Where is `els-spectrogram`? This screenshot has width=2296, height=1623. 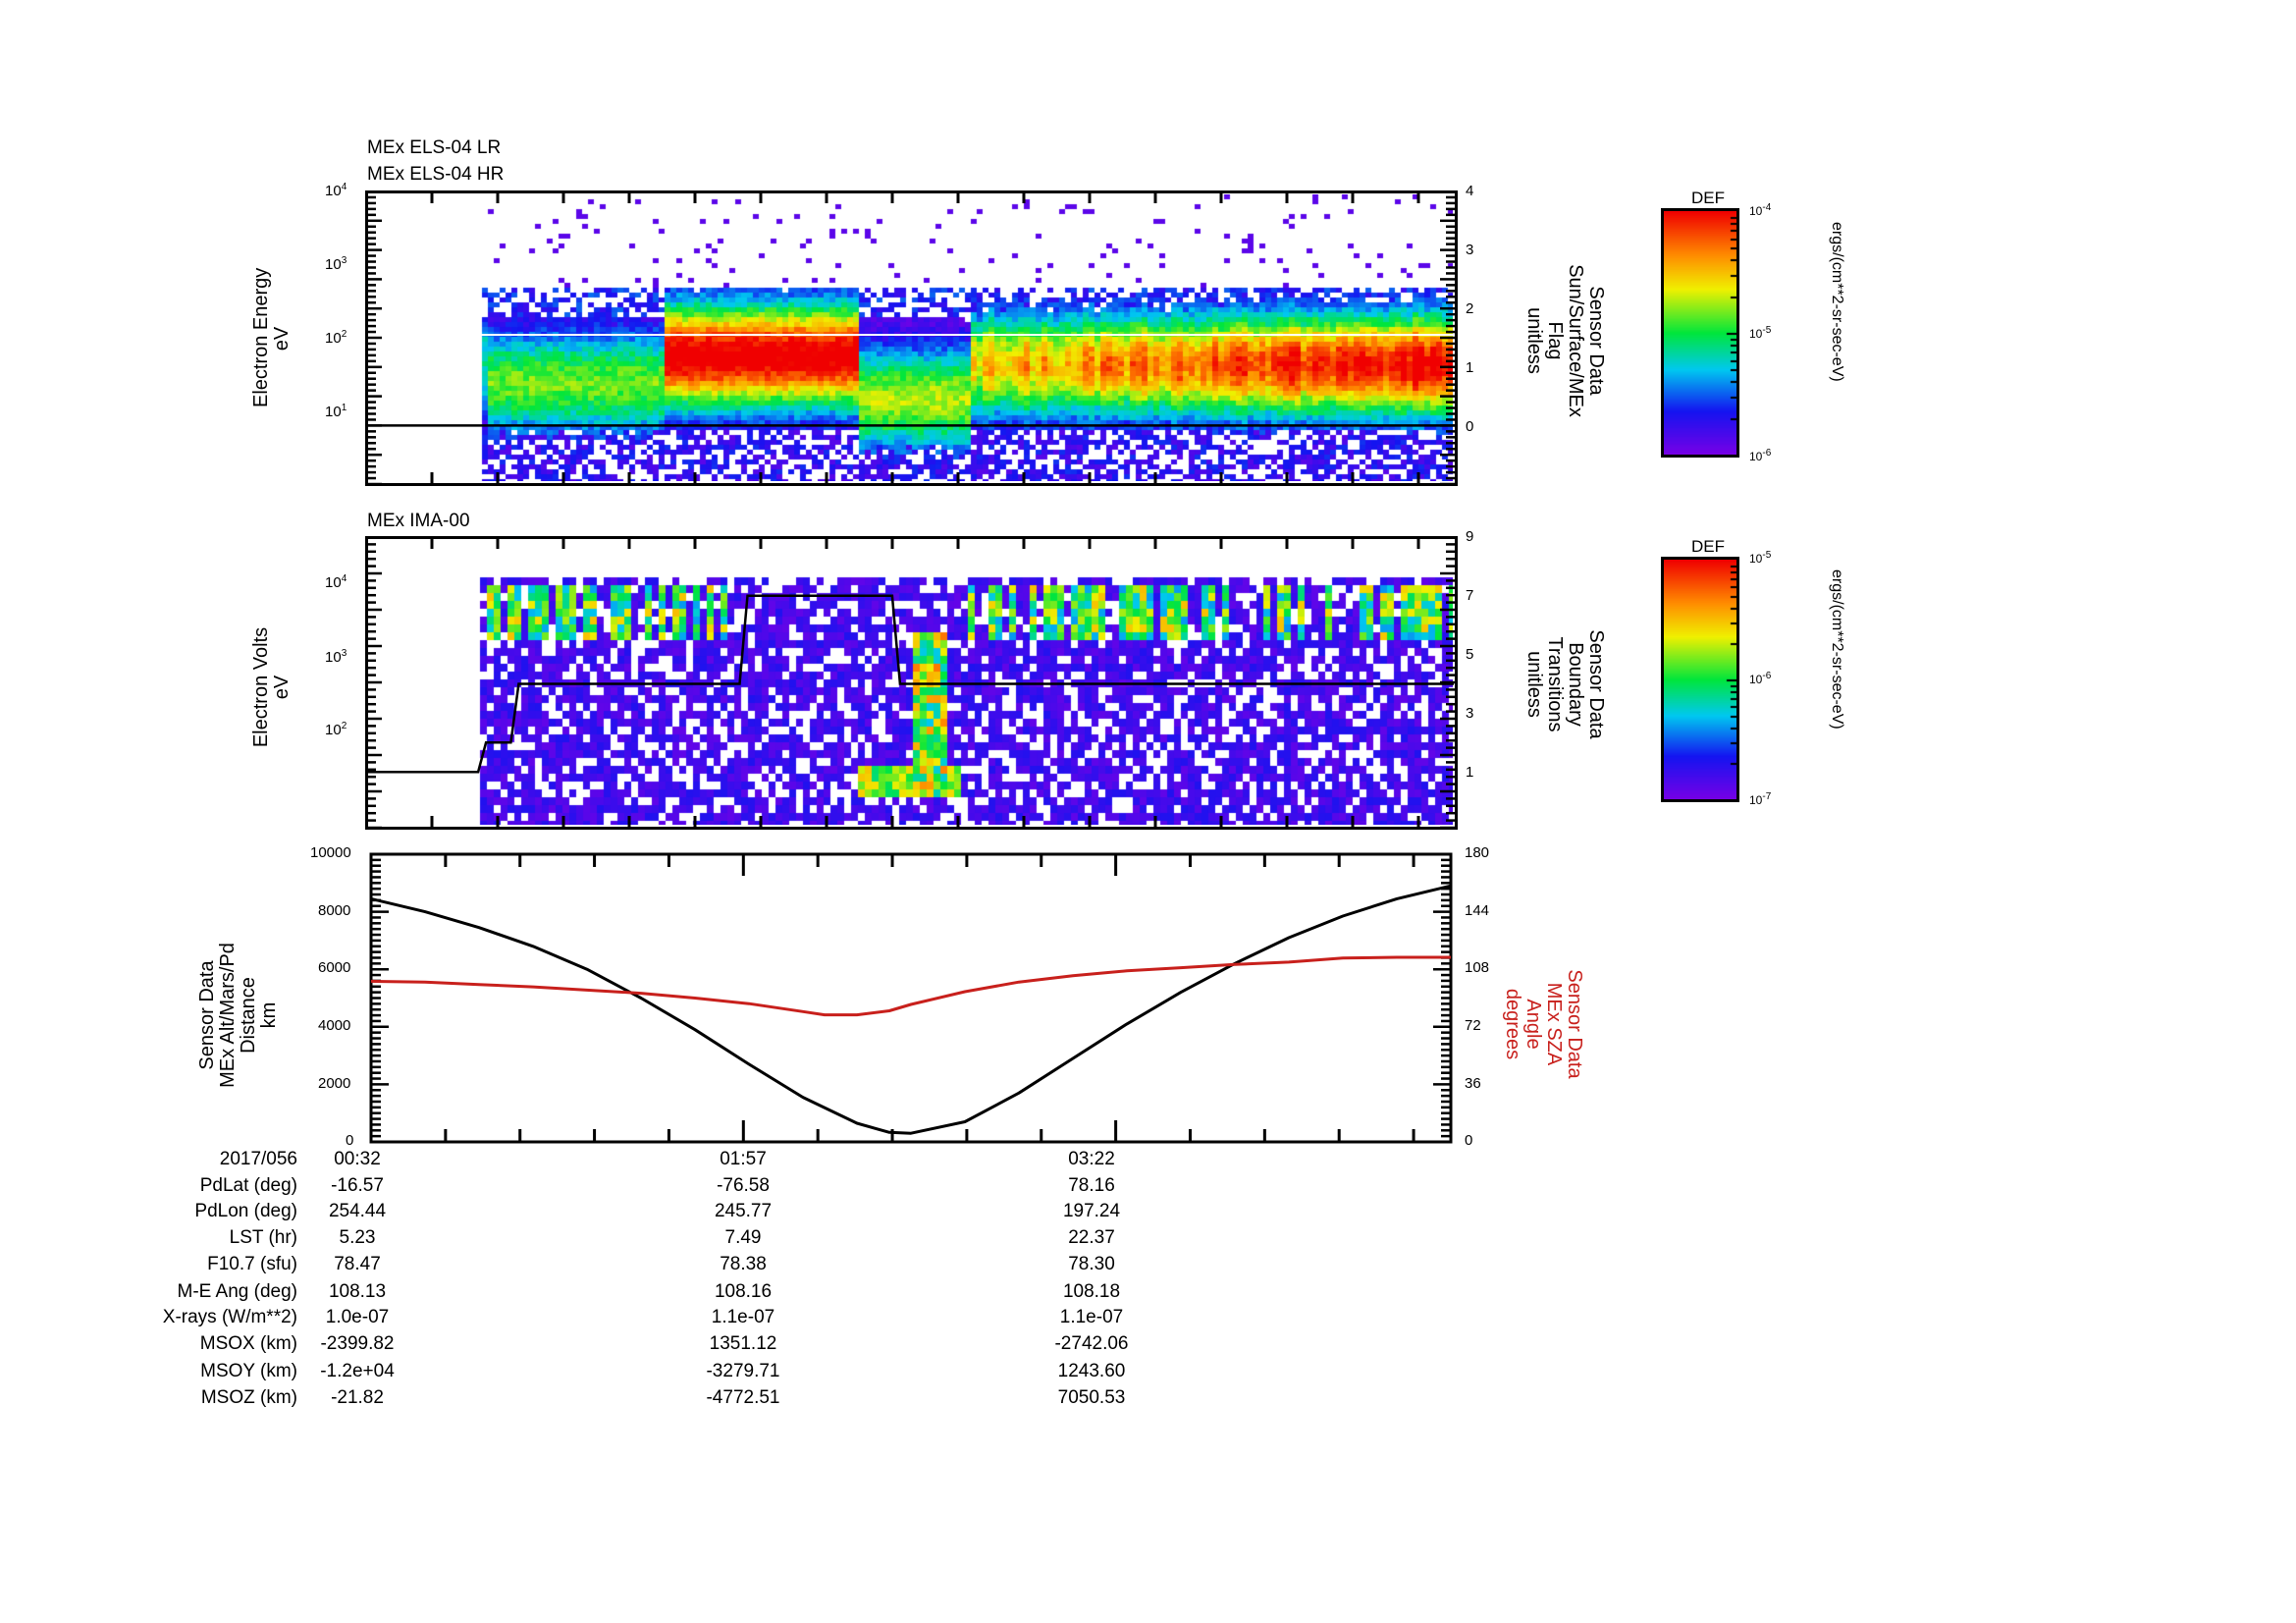
els-spectrogram is located at coordinates (911, 337).